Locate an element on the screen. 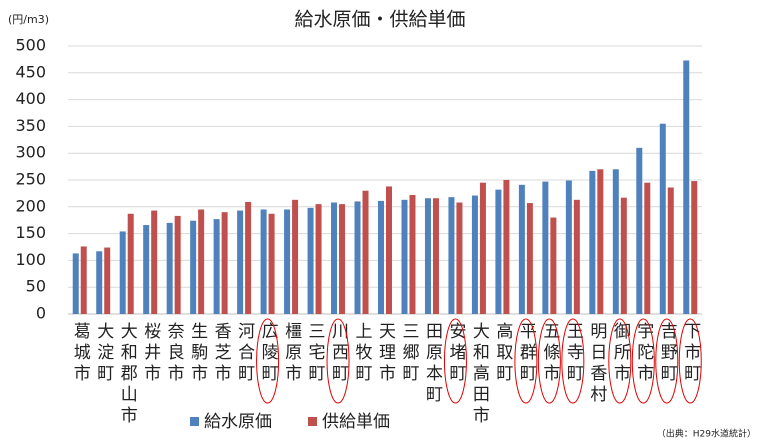 This screenshot has width=763, height=442. chart-title: 給水原価・供給単価 is located at coordinates (379, 20).